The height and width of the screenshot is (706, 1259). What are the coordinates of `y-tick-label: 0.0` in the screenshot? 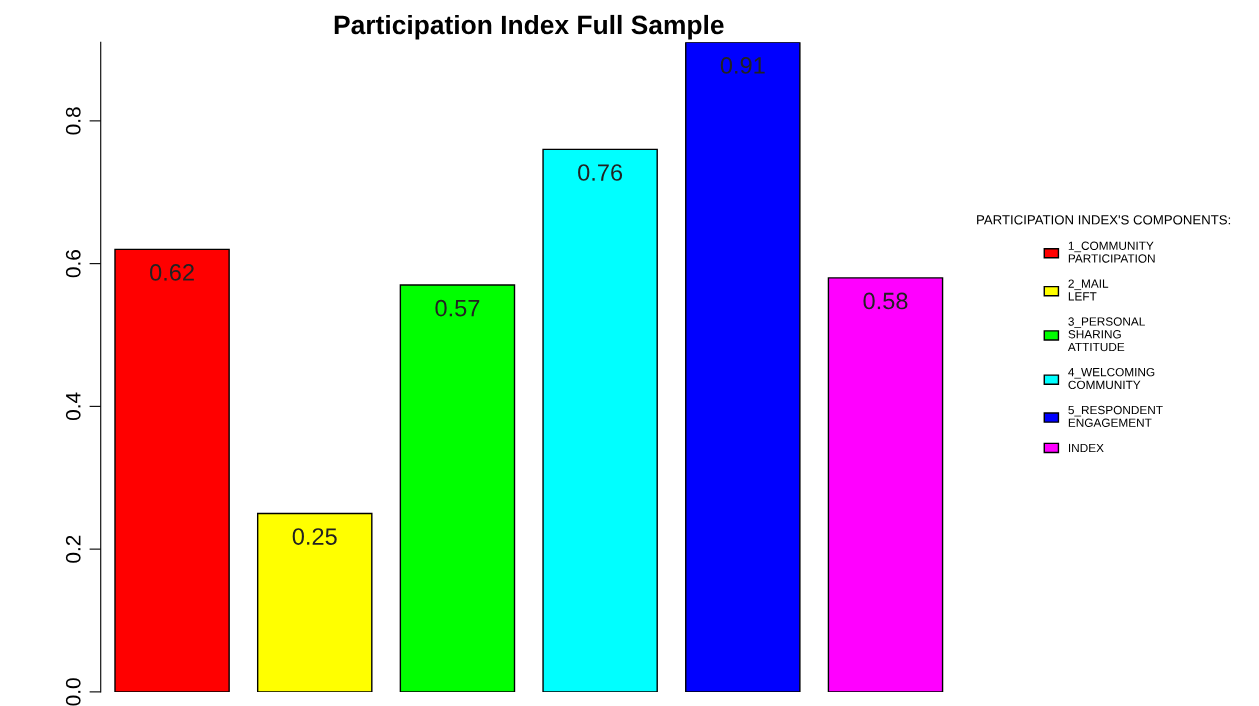 It's located at (73, 692).